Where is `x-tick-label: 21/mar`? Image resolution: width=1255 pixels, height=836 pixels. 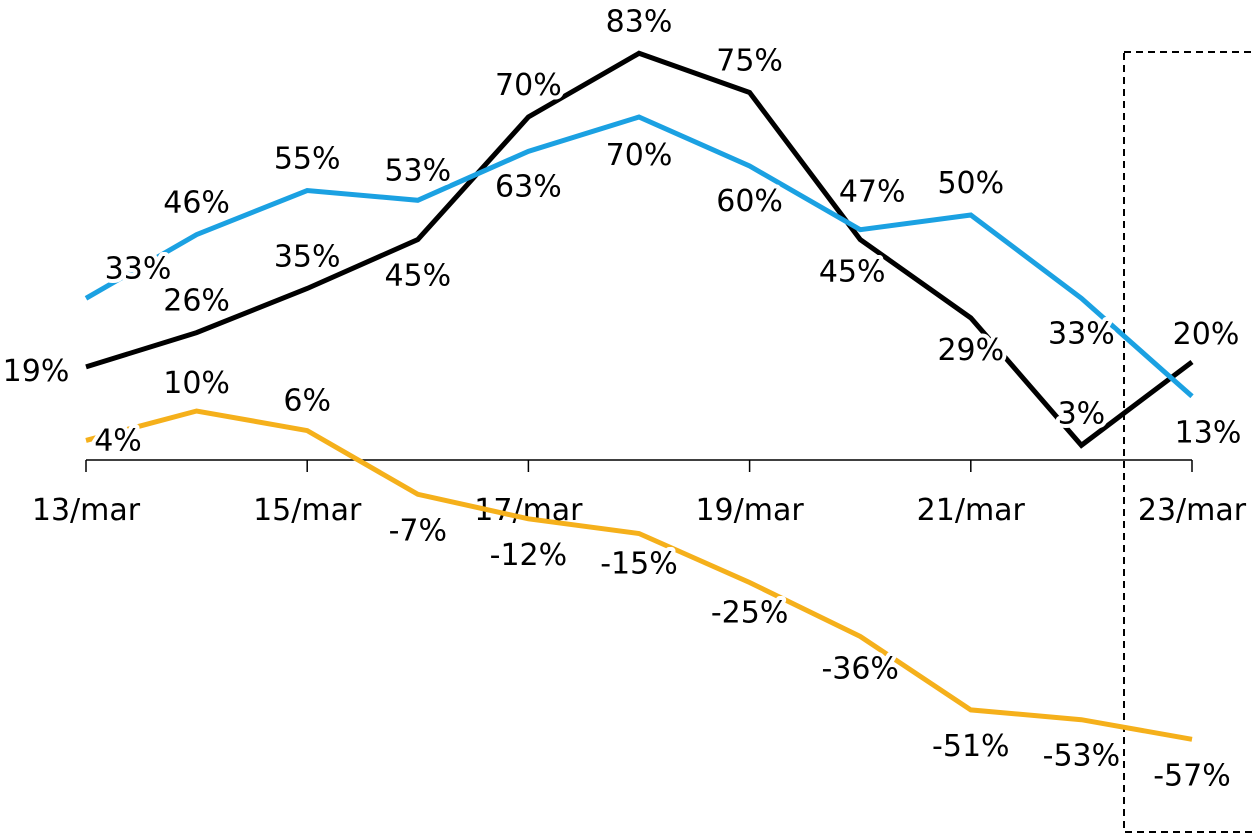
x-tick-label: 21/mar is located at coordinates (971, 510).